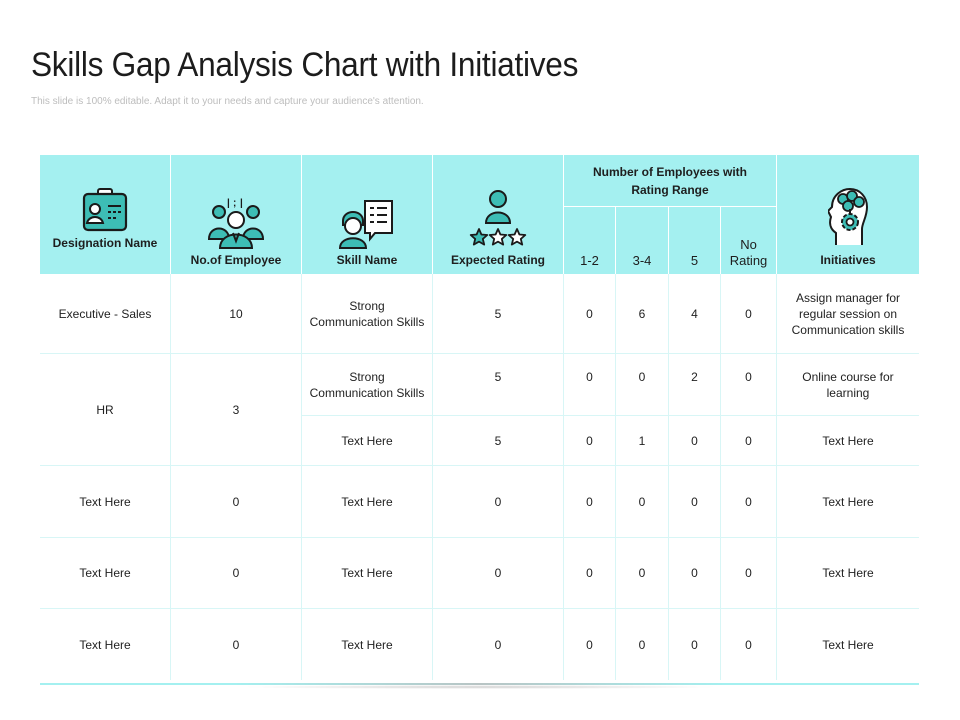 The width and height of the screenshot is (960, 720). What do you see at coordinates (695, 314) in the screenshot?
I see `row-1-r5: 4` at bounding box center [695, 314].